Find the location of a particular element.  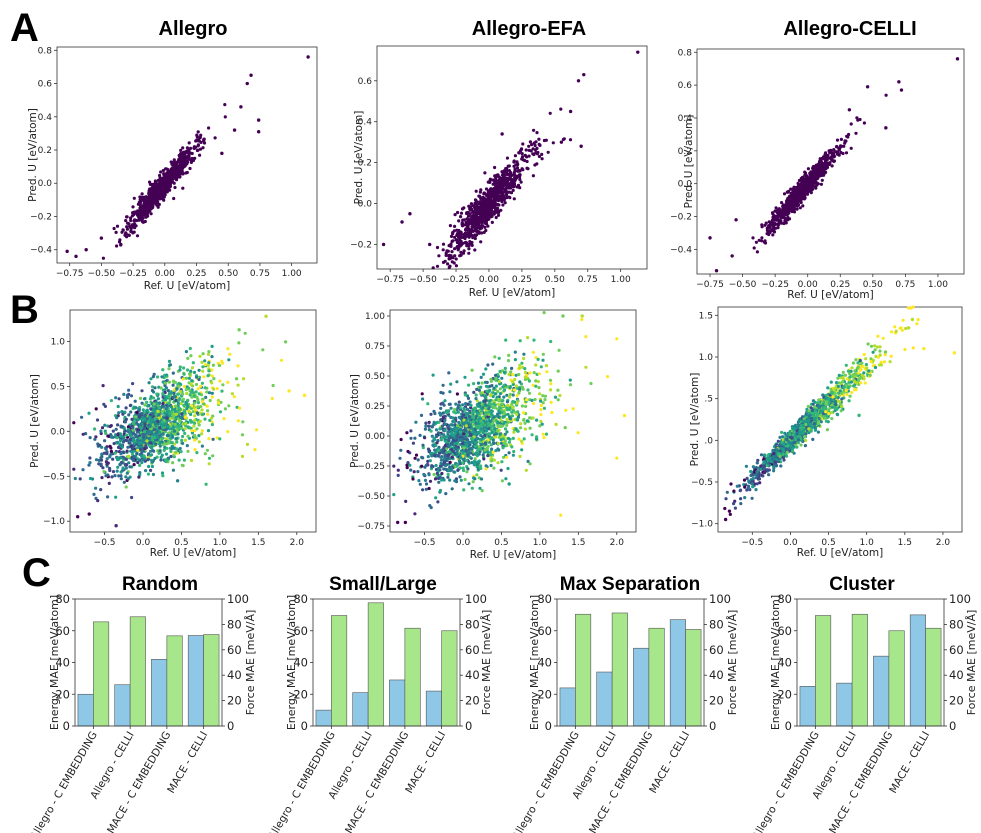

y-tick-label: −0.4 is located at coordinates (681, 250).